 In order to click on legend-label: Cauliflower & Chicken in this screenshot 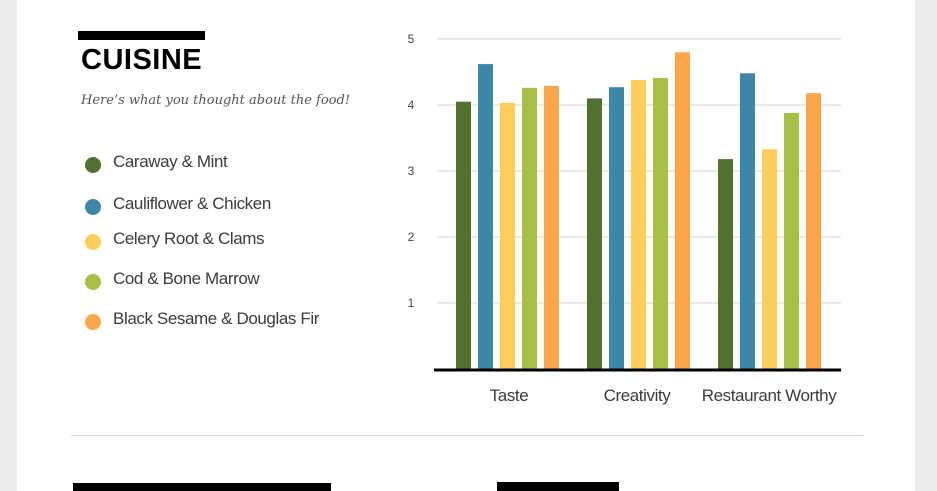, I will do `click(192, 203)`.